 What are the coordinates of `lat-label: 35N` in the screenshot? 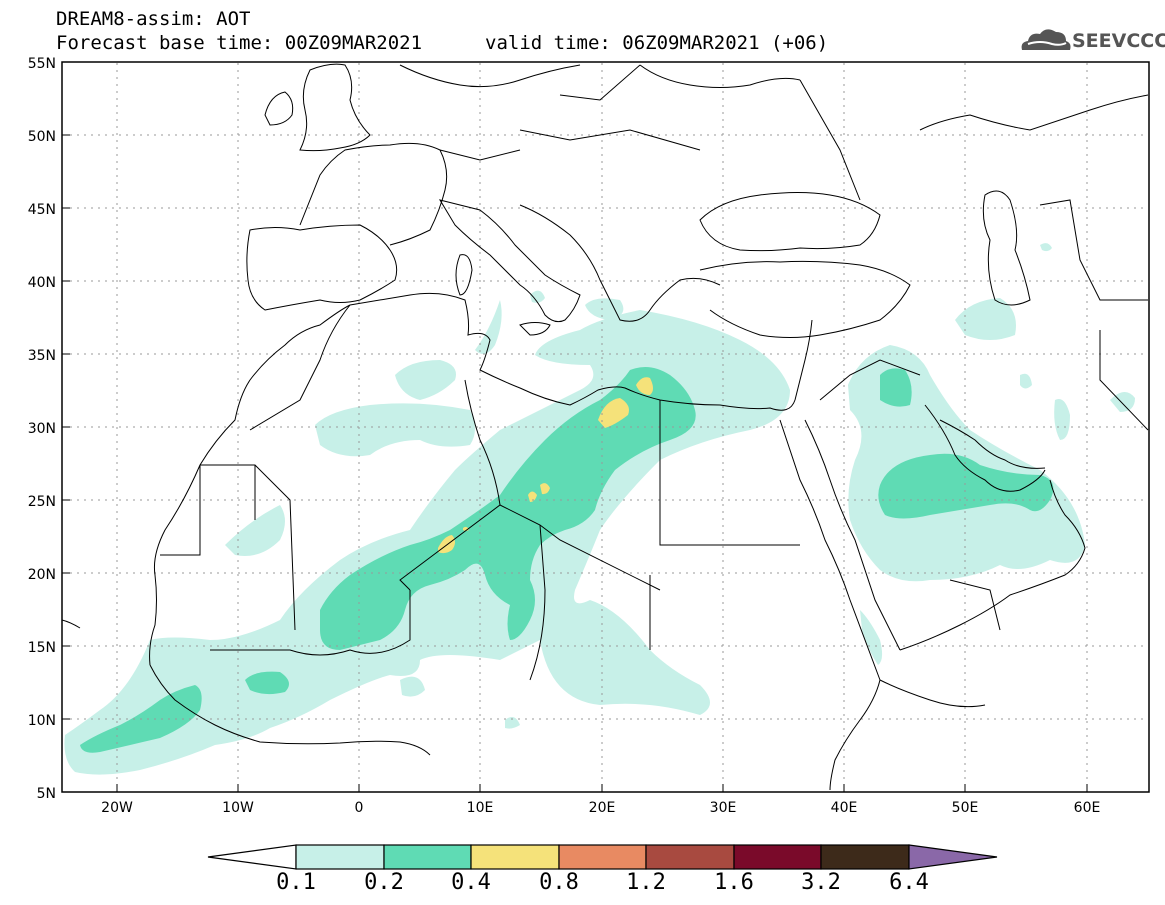 It's located at (42, 356).